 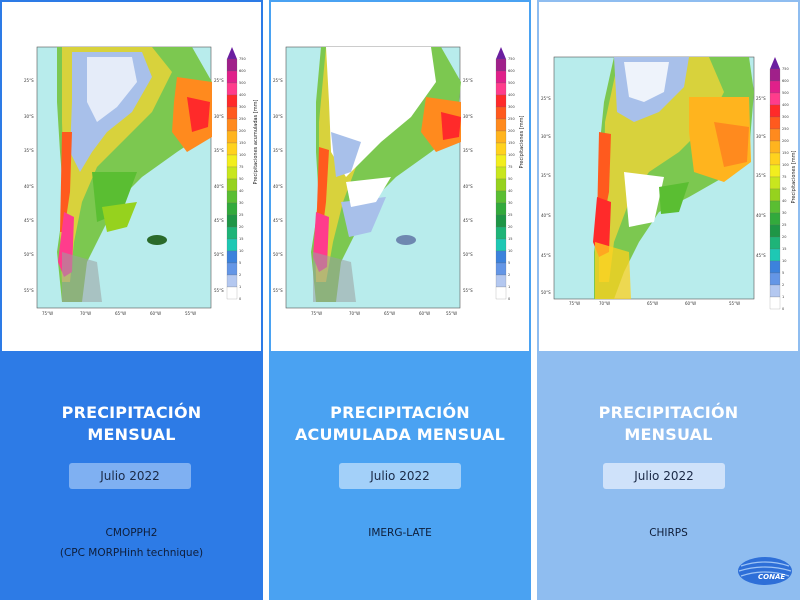 What do you see at coordinates (772, 577) in the screenshot?
I see `logo-text: CONAE` at bounding box center [772, 577].